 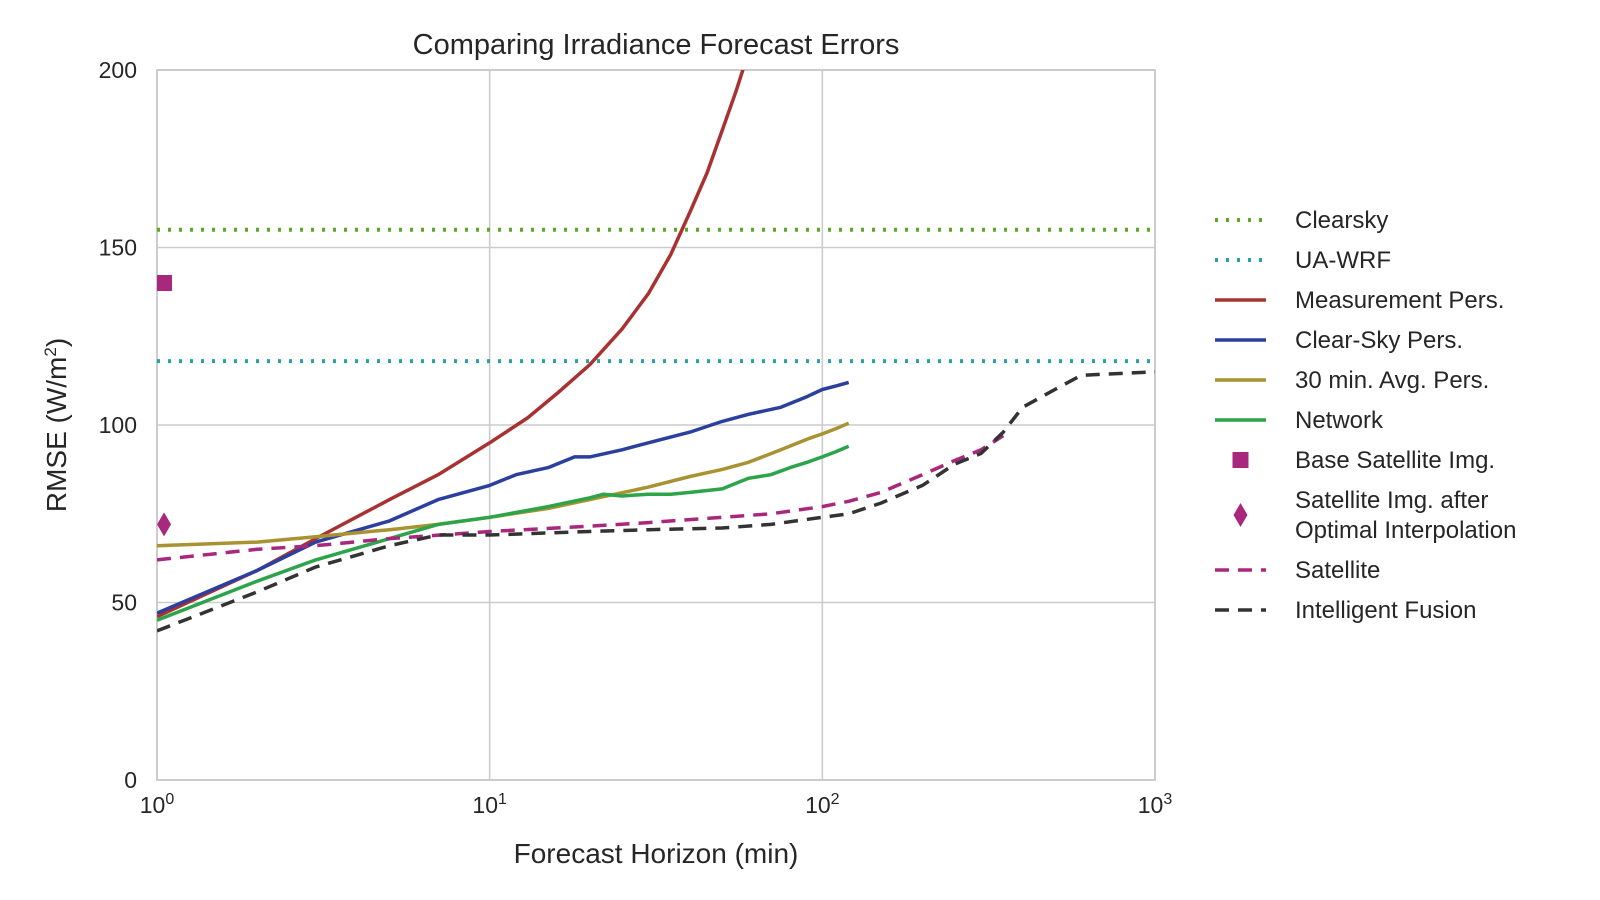 I want to click on x-tick-label-0: 10⁰, so click(x=157, y=804).